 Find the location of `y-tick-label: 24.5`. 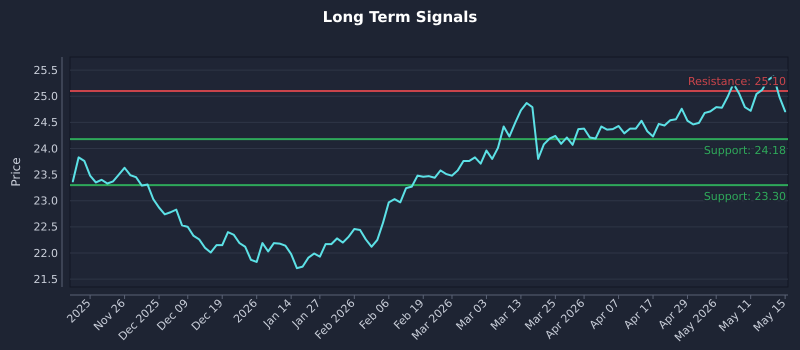

y-tick-label: 24.5 is located at coordinates (46, 123).